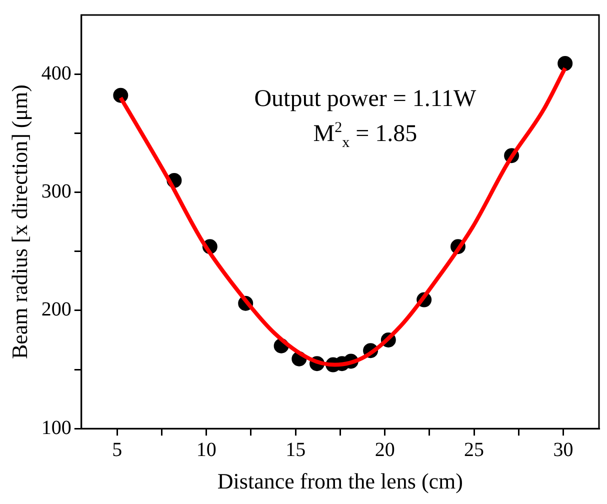 The height and width of the screenshot is (504, 607). What do you see at coordinates (565, 63) in the screenshot?
I see `point` at bounding box center [565, 63].